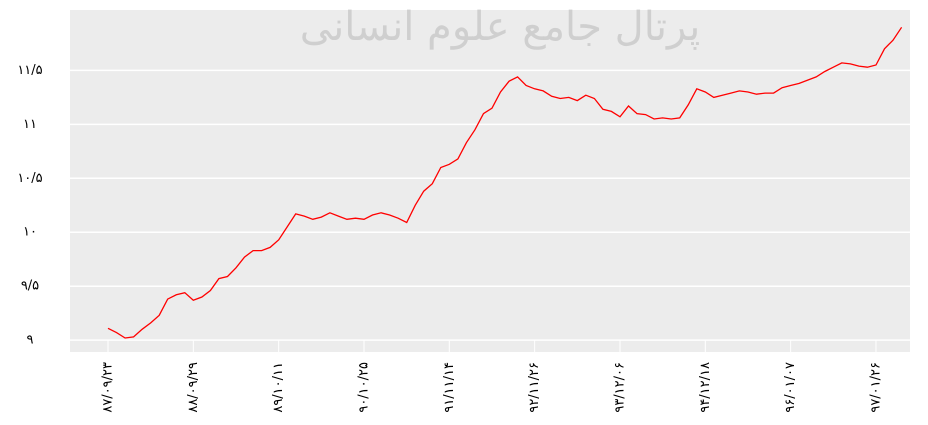 The image size is (928, 425). What do you see at coordinates (193, 387) in the screenshot?
I see `x-tick-label: ۸۸/۰۹/۲۹` at bounding box center [193, 387].